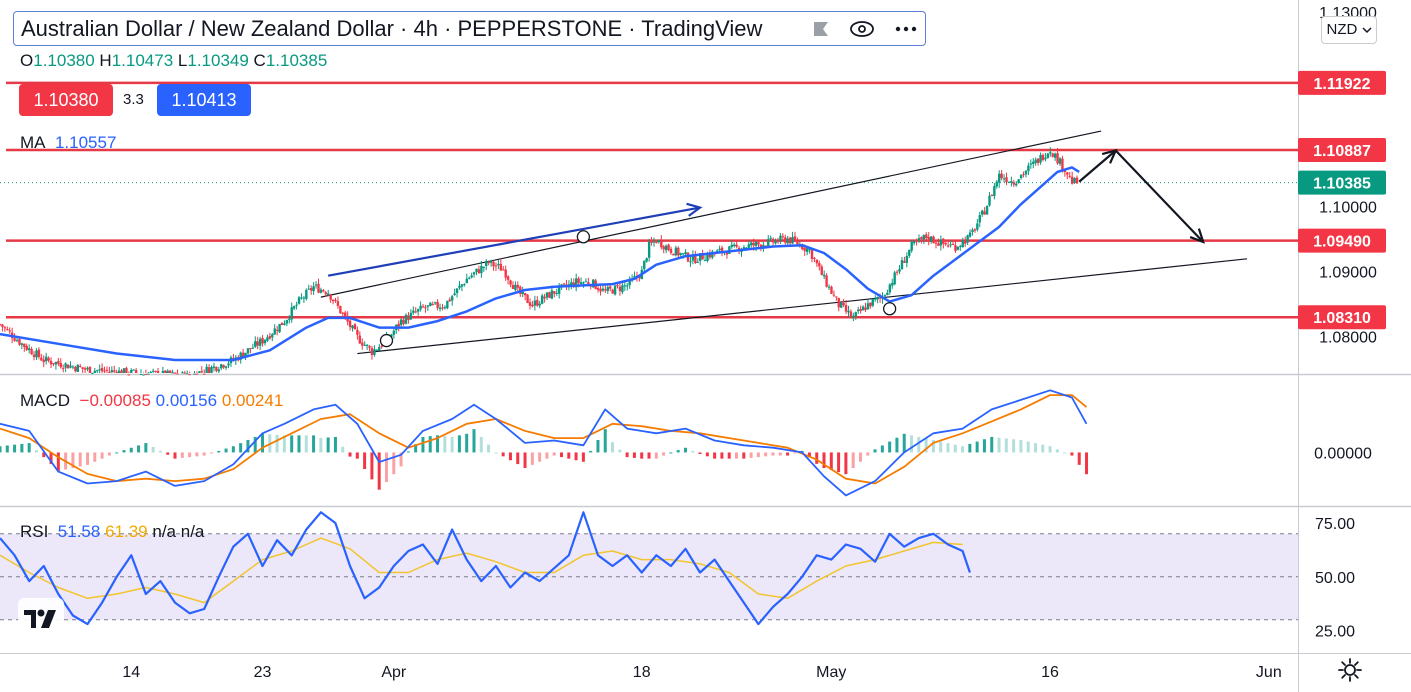  I want to click on macd-legend: MACD −0.00085 0.00156 0.00241, so click(151, 401).